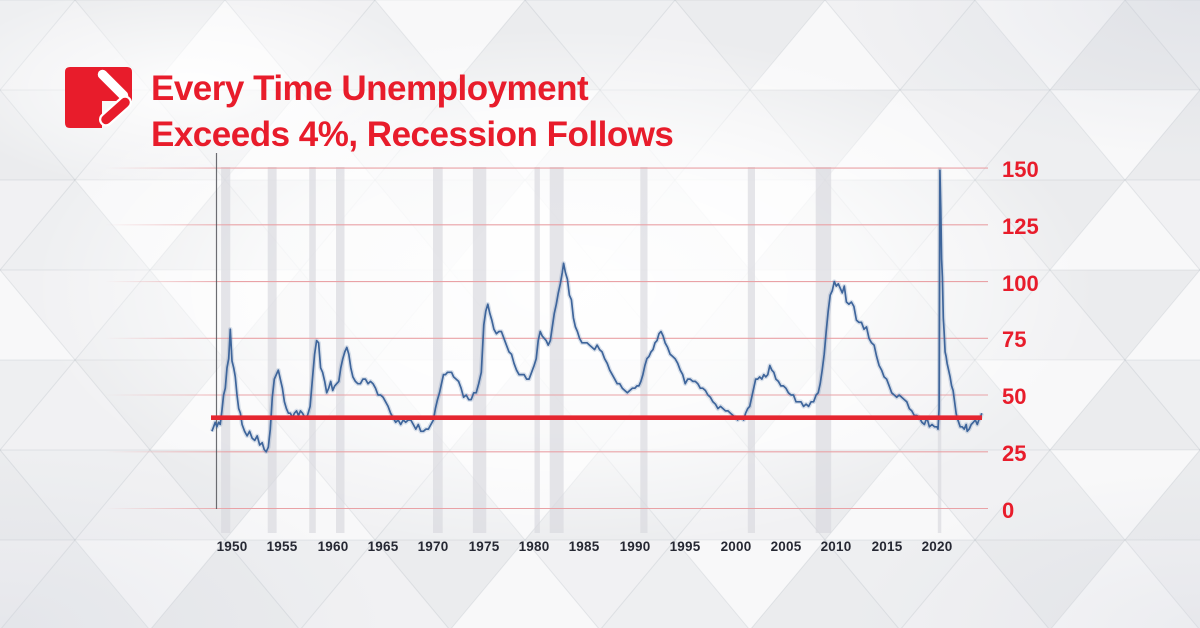  I want to click on x-tick-label: 2010, so click(836, 546).